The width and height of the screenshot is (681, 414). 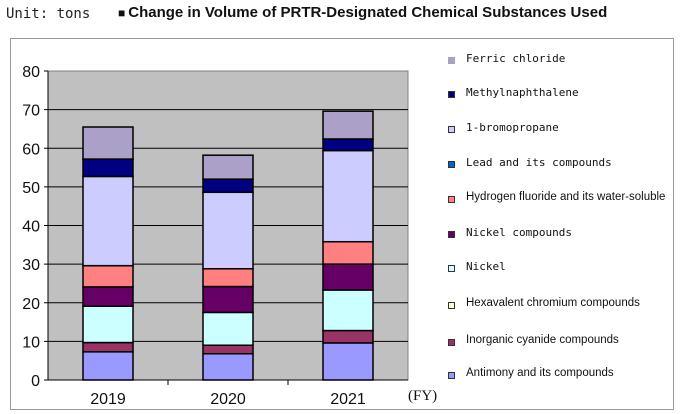 I want to click on legend-item: Ferric chloride, so click(x=560, y=61).